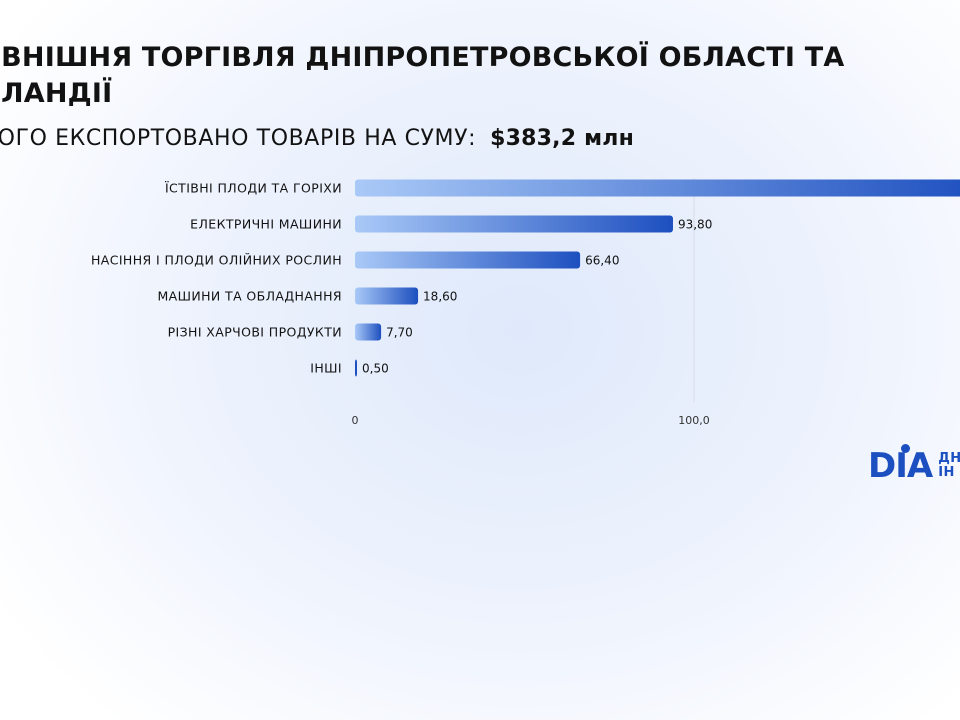 The width and height of the screenshot is (960, 720). What do you see at coordinates (562, 138) in the screenshot?
I see `export-summary-value: $383,2 млн` at bounding box center [562, 138].